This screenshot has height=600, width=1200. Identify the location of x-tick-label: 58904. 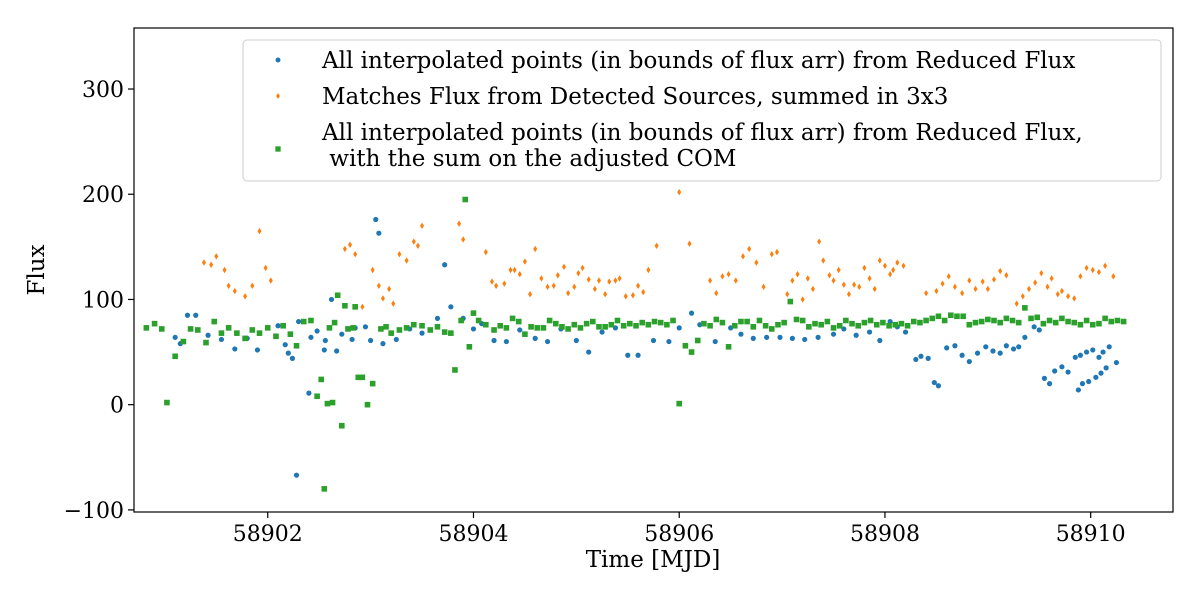
(473, 534).